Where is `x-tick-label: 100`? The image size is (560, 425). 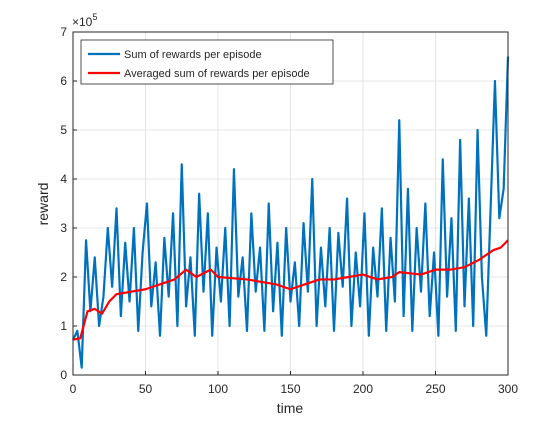
x-tick-label: 100 is located at coordinates (218, 389).